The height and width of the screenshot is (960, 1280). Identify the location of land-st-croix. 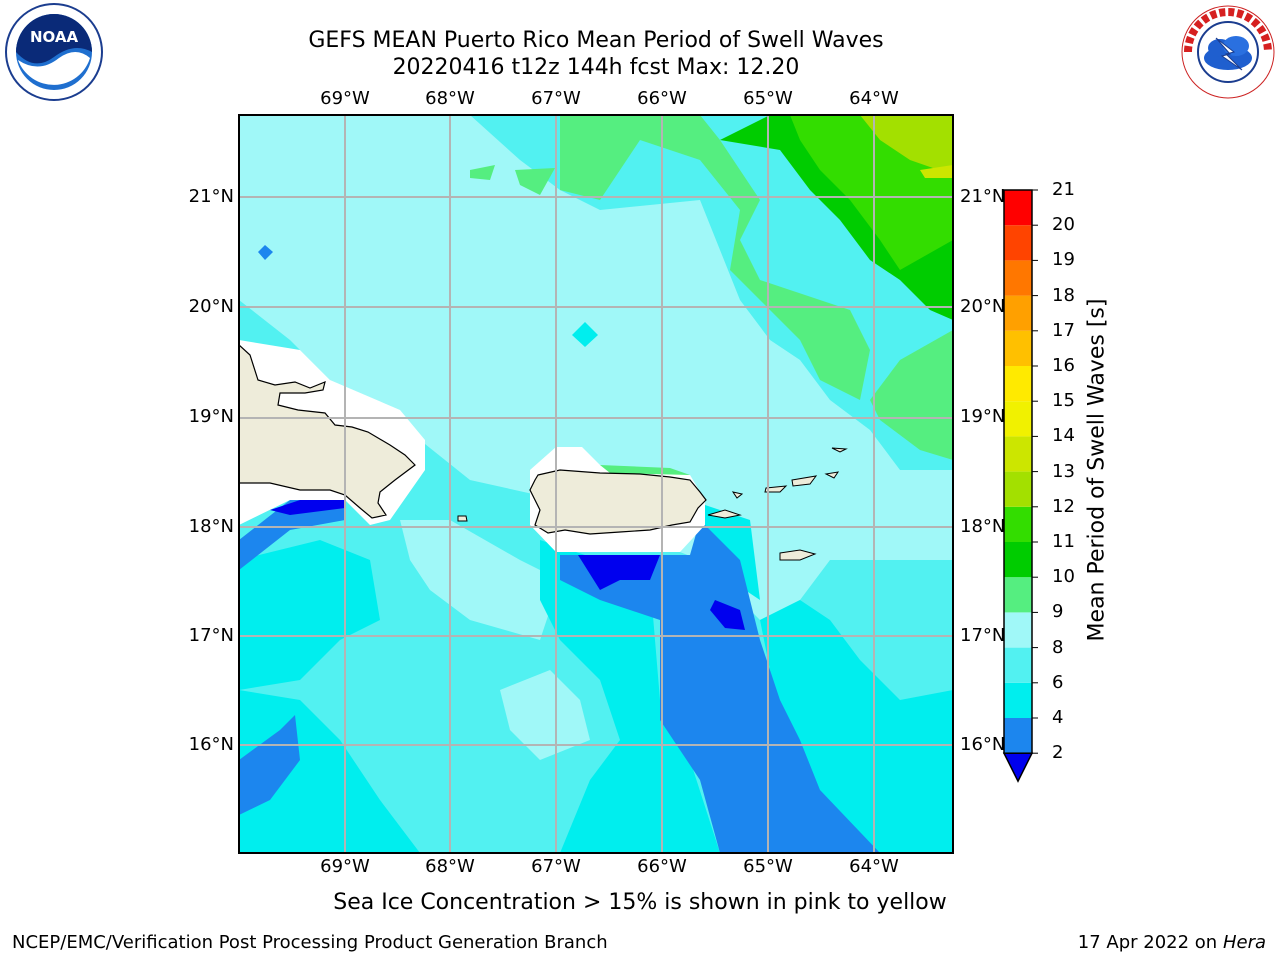
(798, 555).